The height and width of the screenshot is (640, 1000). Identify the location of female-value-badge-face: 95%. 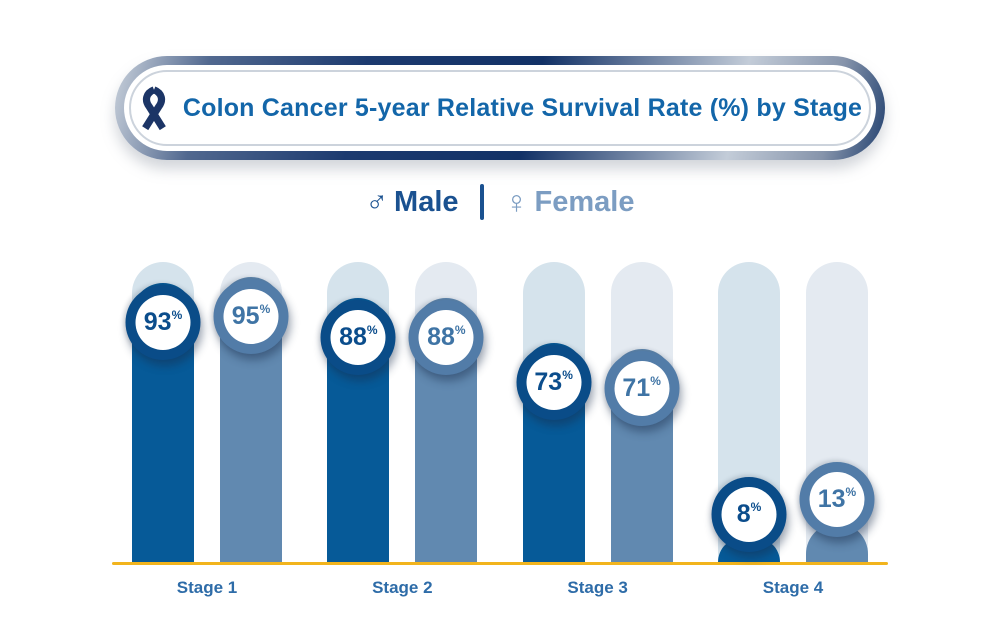
(251, 316).